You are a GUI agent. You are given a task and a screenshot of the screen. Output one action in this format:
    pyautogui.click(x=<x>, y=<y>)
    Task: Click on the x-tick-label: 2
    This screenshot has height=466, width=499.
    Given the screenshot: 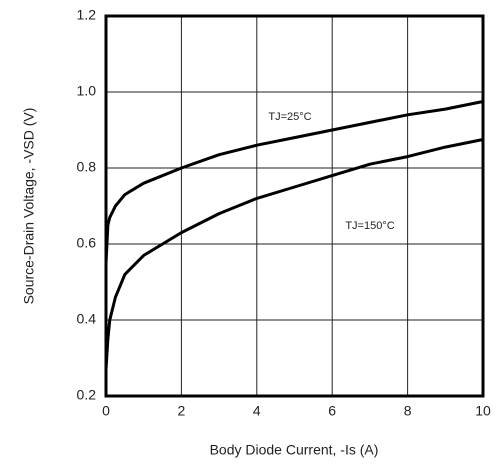 What is the action you would take?
    pyautogui.click(x=182, y=411)
    